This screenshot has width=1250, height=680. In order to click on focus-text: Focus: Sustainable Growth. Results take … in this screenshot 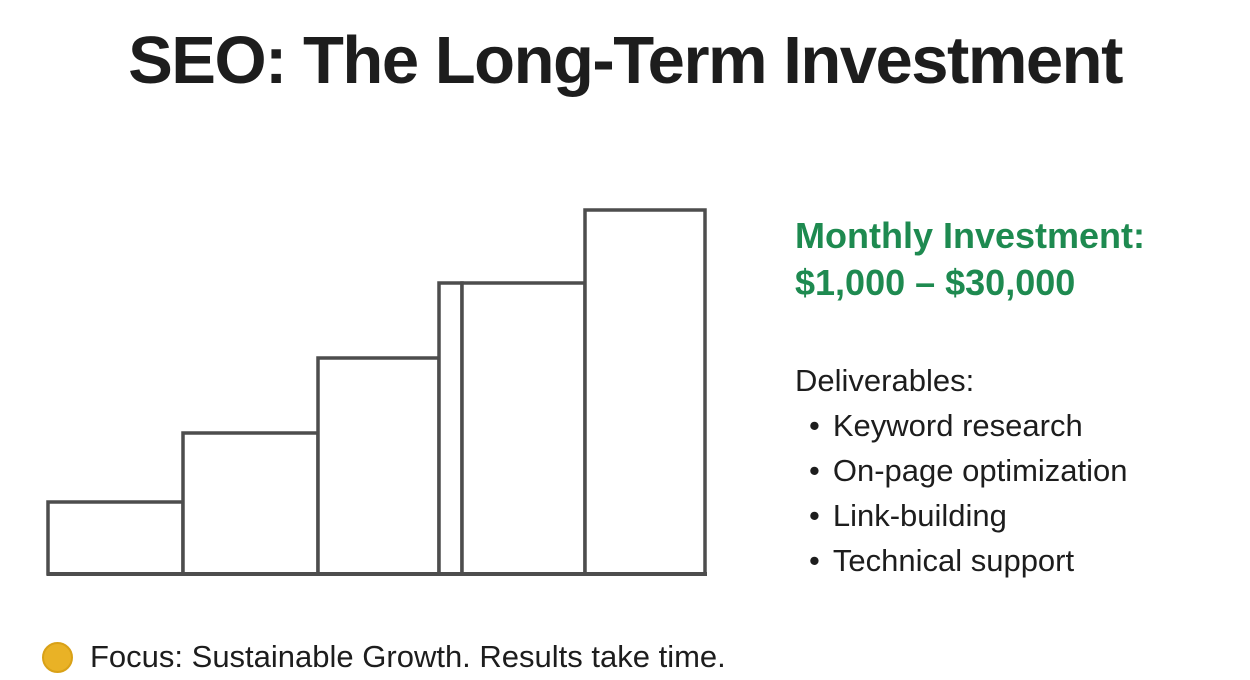, I will do `click(408, 656)`.